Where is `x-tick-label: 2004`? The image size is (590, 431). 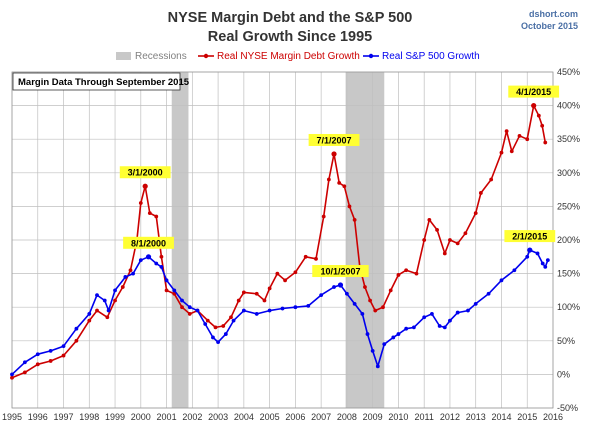
x-tick-label: 2004 is located at coordinates (244, 417).